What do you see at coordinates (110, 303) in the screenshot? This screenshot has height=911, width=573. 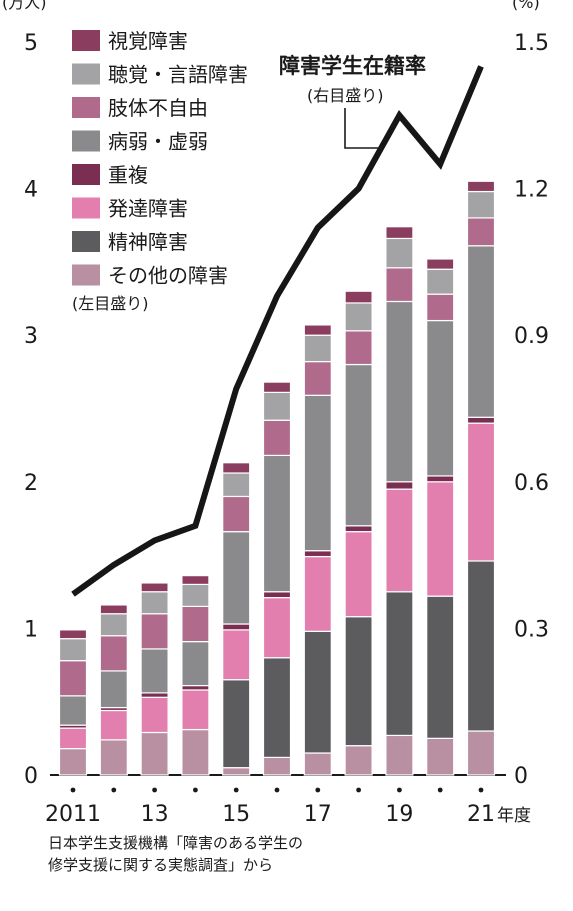 I see `legend-note: (左目盛り)` at bounding box center [110, 303].